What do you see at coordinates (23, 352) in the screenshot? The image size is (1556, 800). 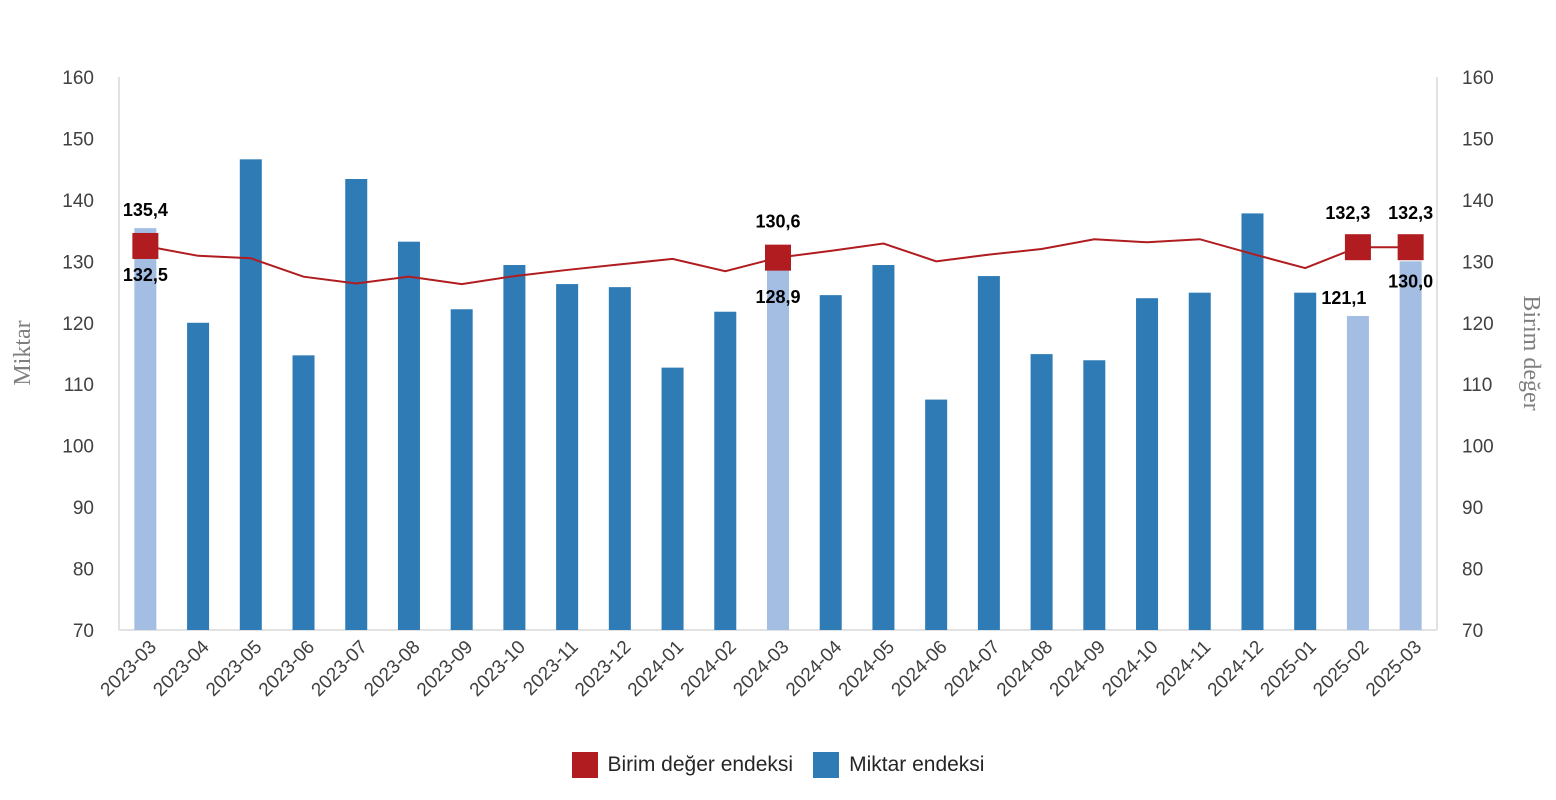 I see `y-axis-title: Miktar` at bounding box center [23, 352].